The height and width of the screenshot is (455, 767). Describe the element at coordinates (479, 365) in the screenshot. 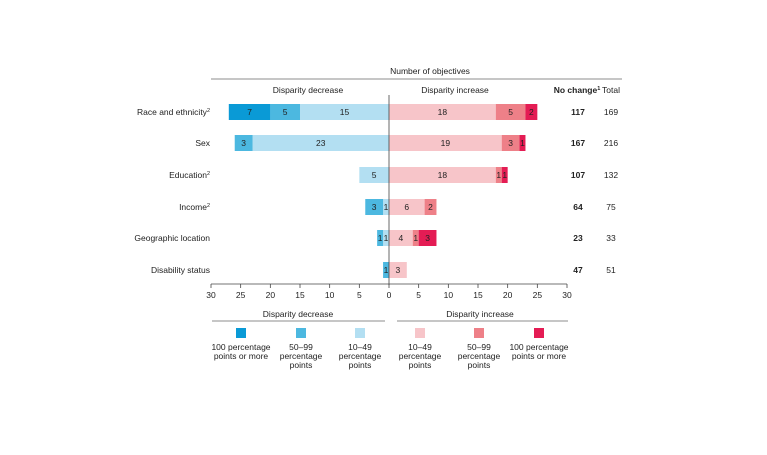

I see `legend-label-i50: points` at that location.